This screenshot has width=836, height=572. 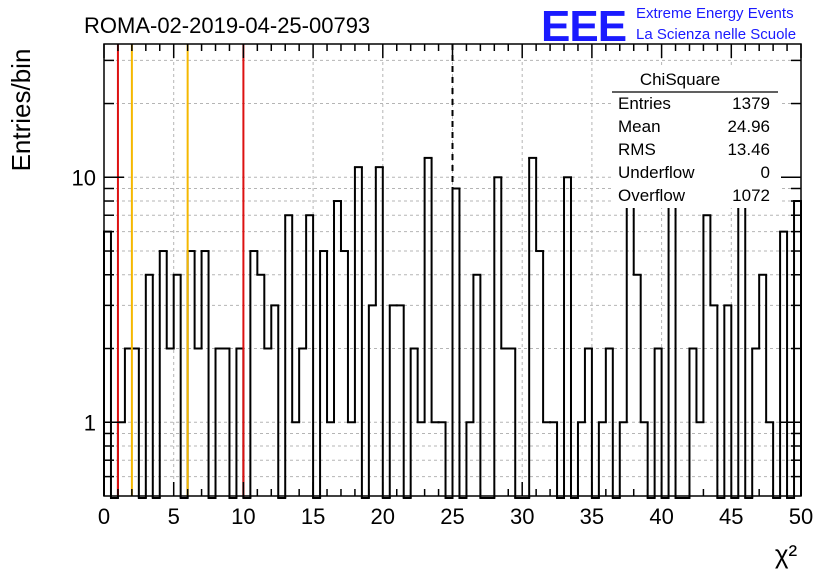 What do you see at coordinates (715, 13) in the screenshot?
I see `logo-tagline-1: Extreme Energy Events` at bounding box center [715, 13].